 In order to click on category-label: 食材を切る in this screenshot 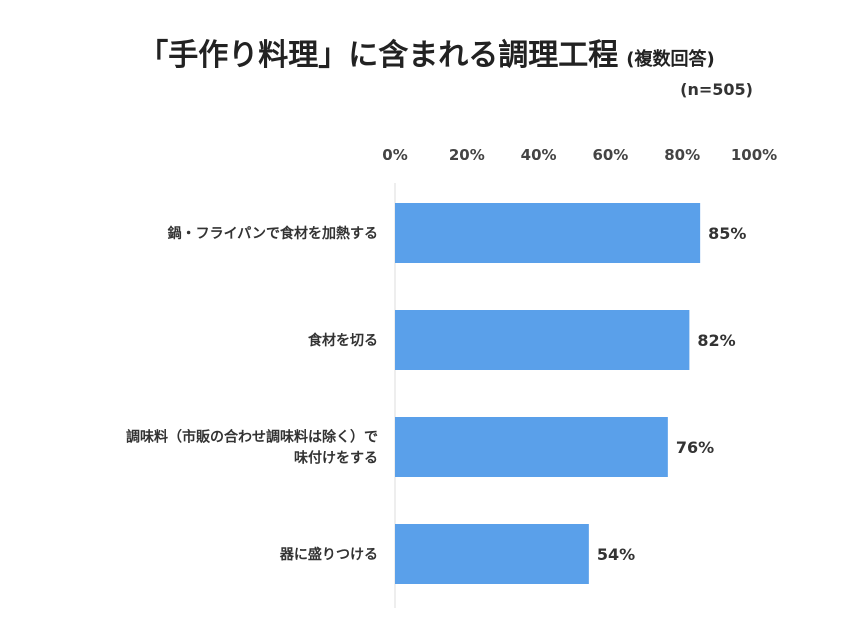, I will do `click(343, 340)`.